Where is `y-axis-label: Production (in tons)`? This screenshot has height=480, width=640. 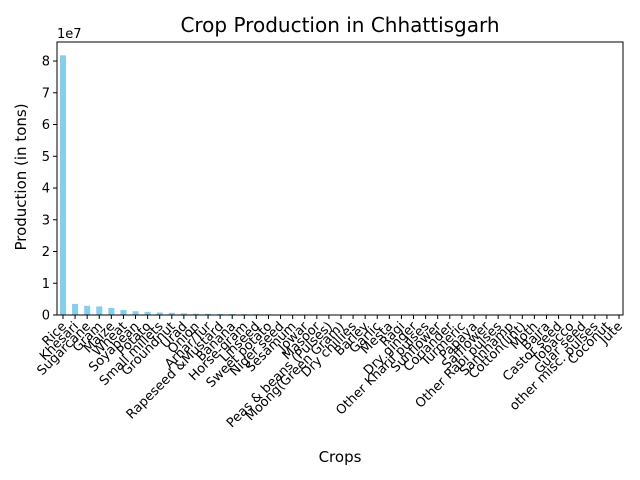
y-axis-label: Production (in tons) is located at coordinates (21, 176).